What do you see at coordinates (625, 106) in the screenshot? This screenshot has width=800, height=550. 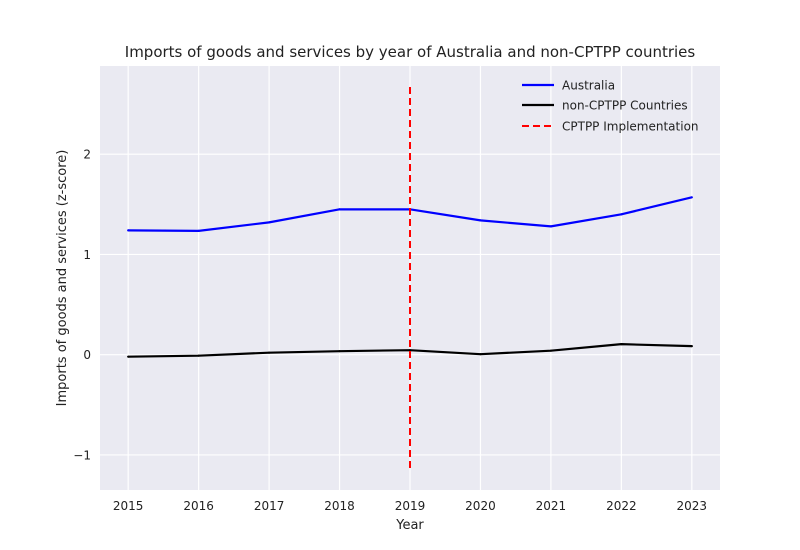 I see `legend-label-non-cptpp: non-CPTPP Countries` at bounding box center [625, 106].